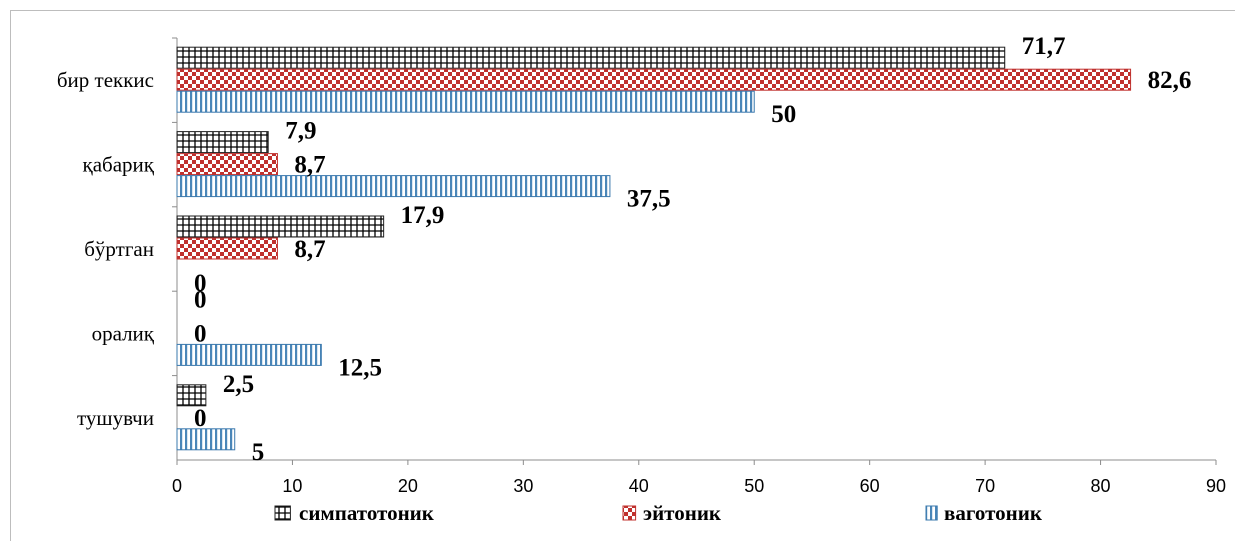  What do you see at coordinates (258, 452) in the screenshot?
I see `data-label: 5` at bounding box center [258, 452].